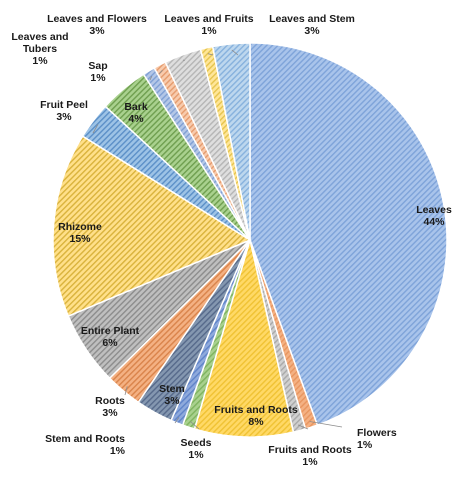  Describe the element at coordinates (196, 443) in the screenshot. I see `slice-category: Seeds` at that location.